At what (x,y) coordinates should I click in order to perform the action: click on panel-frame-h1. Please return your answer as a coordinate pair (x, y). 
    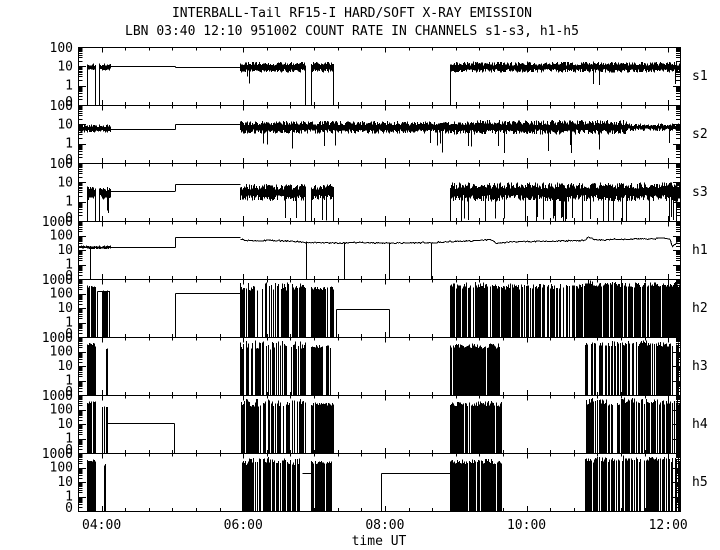
    Looking at the image, I should click on (379, 250).